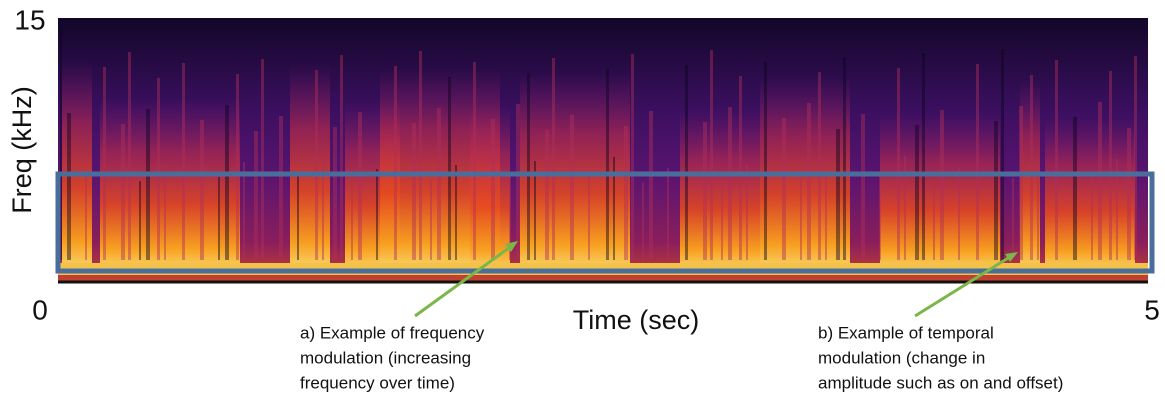  Describe the element at coordinates (392, 332) in the screenshot. I see `annotation-a-line: a) Example of frequency` at that location.